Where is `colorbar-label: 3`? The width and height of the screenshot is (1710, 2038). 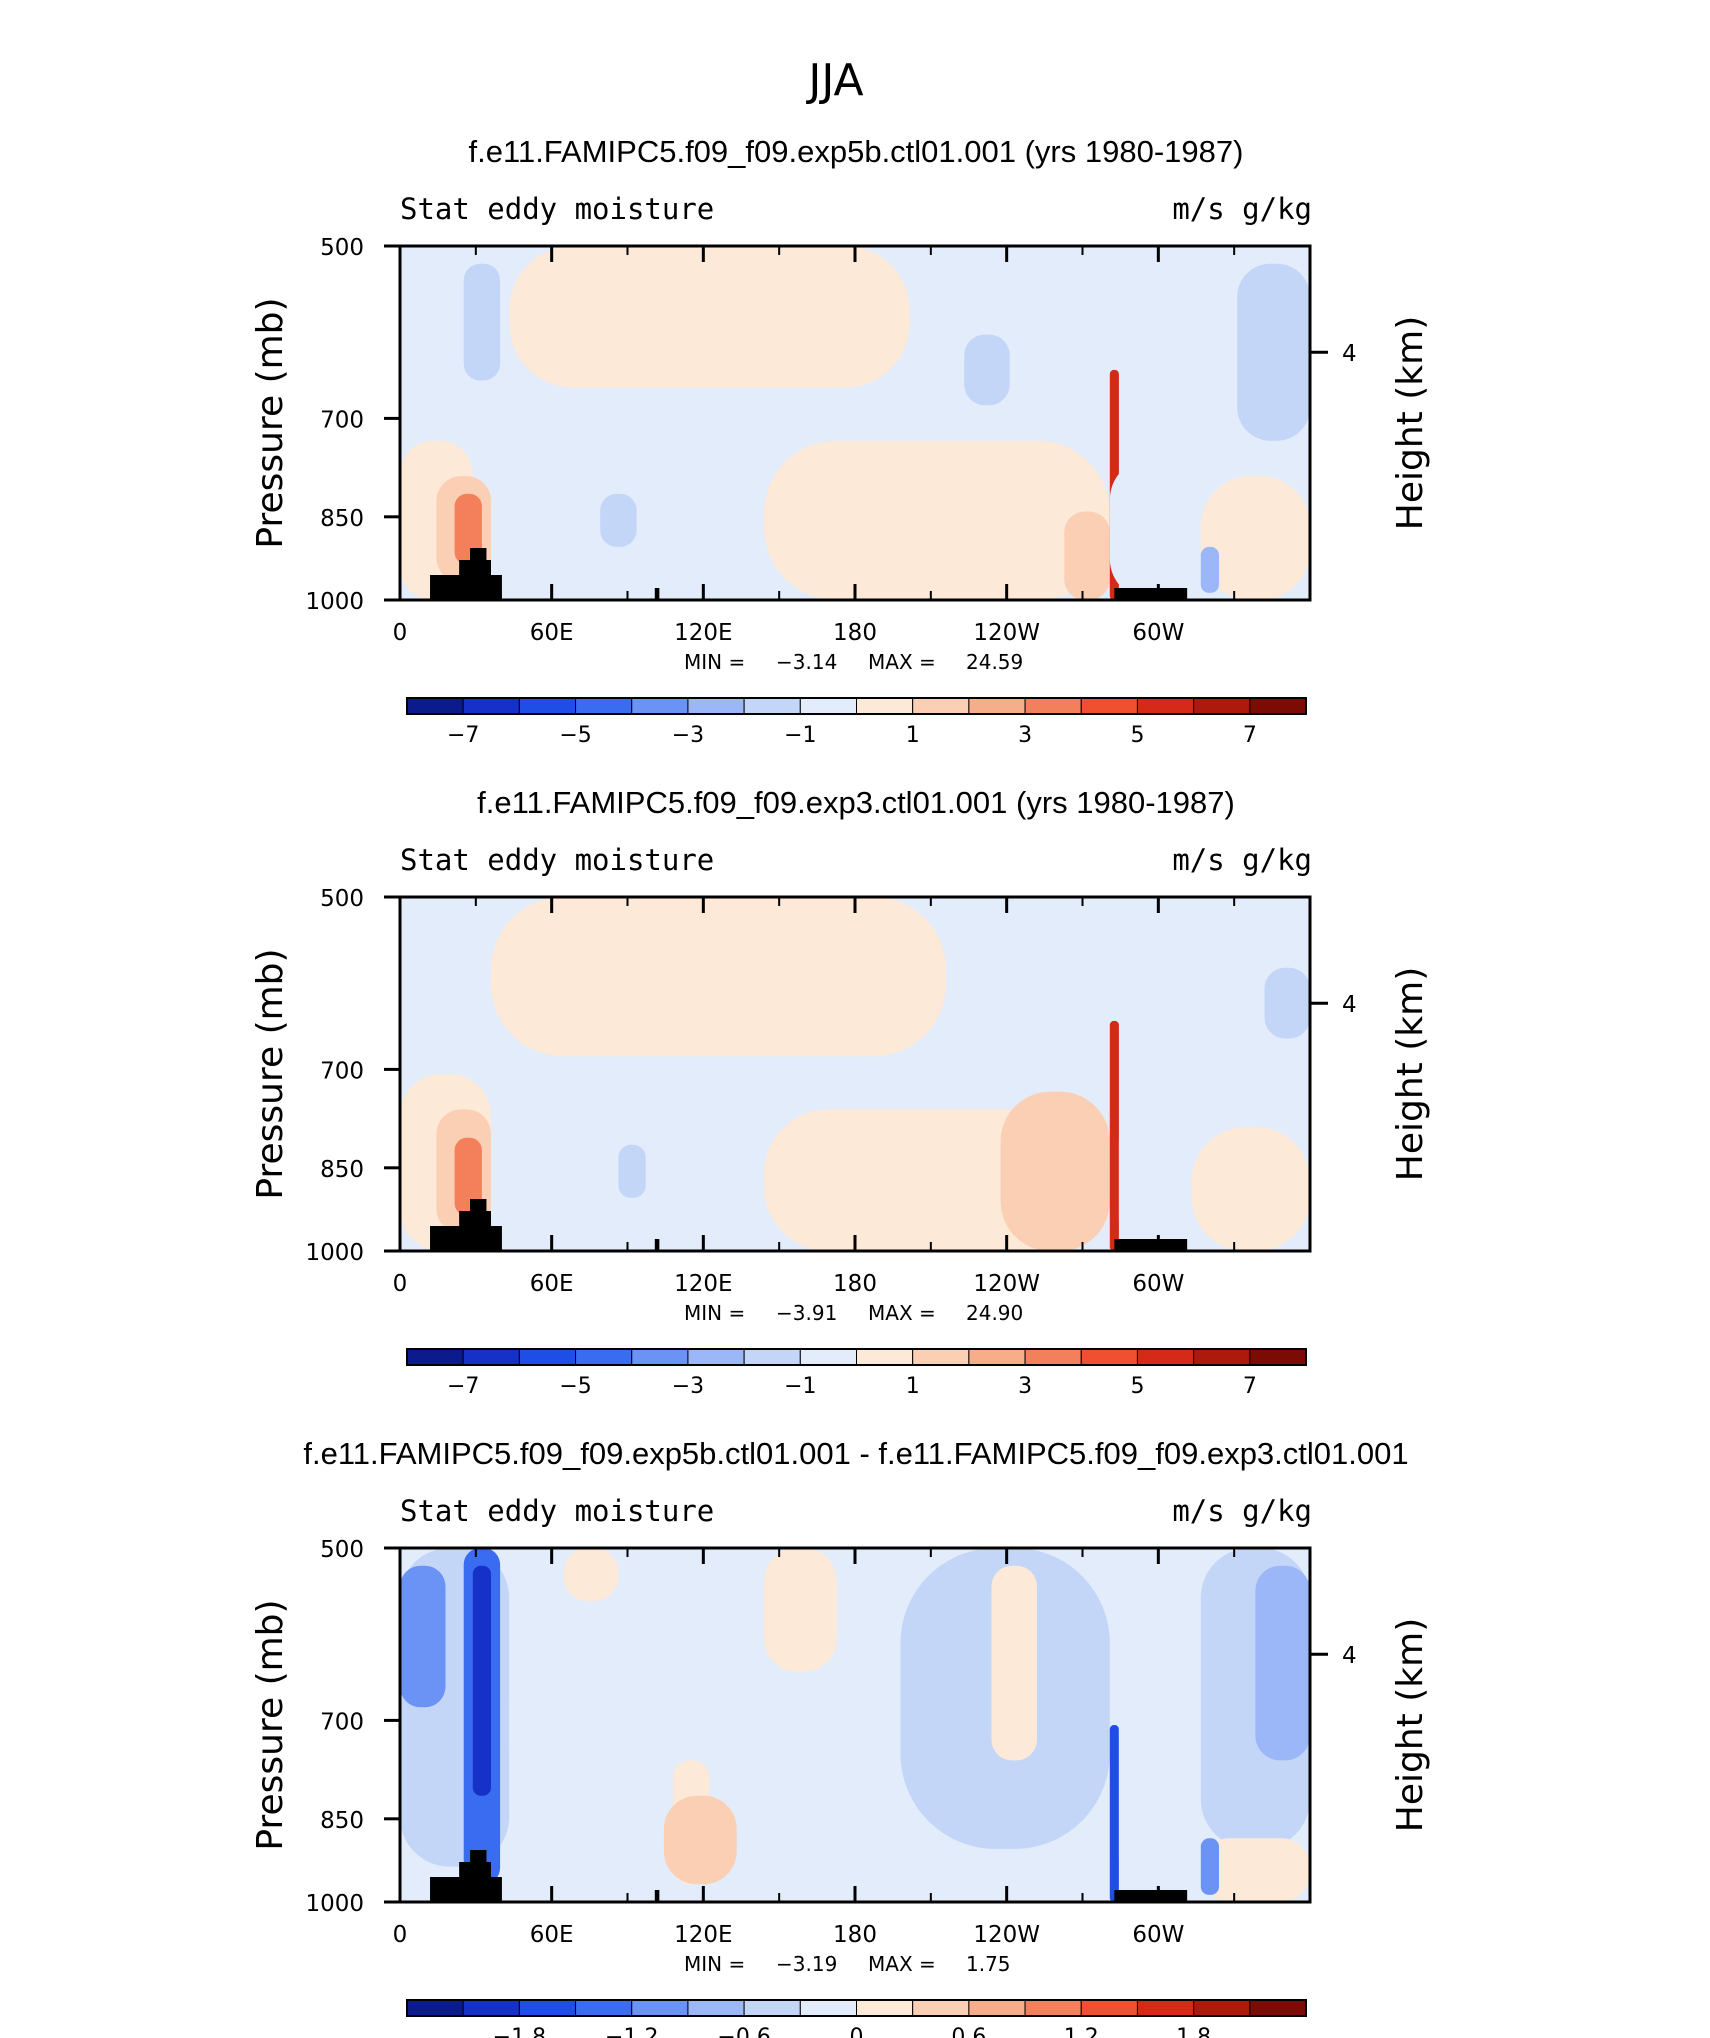 colorbar-label: 3 is located at coordinates (1025, 1386).